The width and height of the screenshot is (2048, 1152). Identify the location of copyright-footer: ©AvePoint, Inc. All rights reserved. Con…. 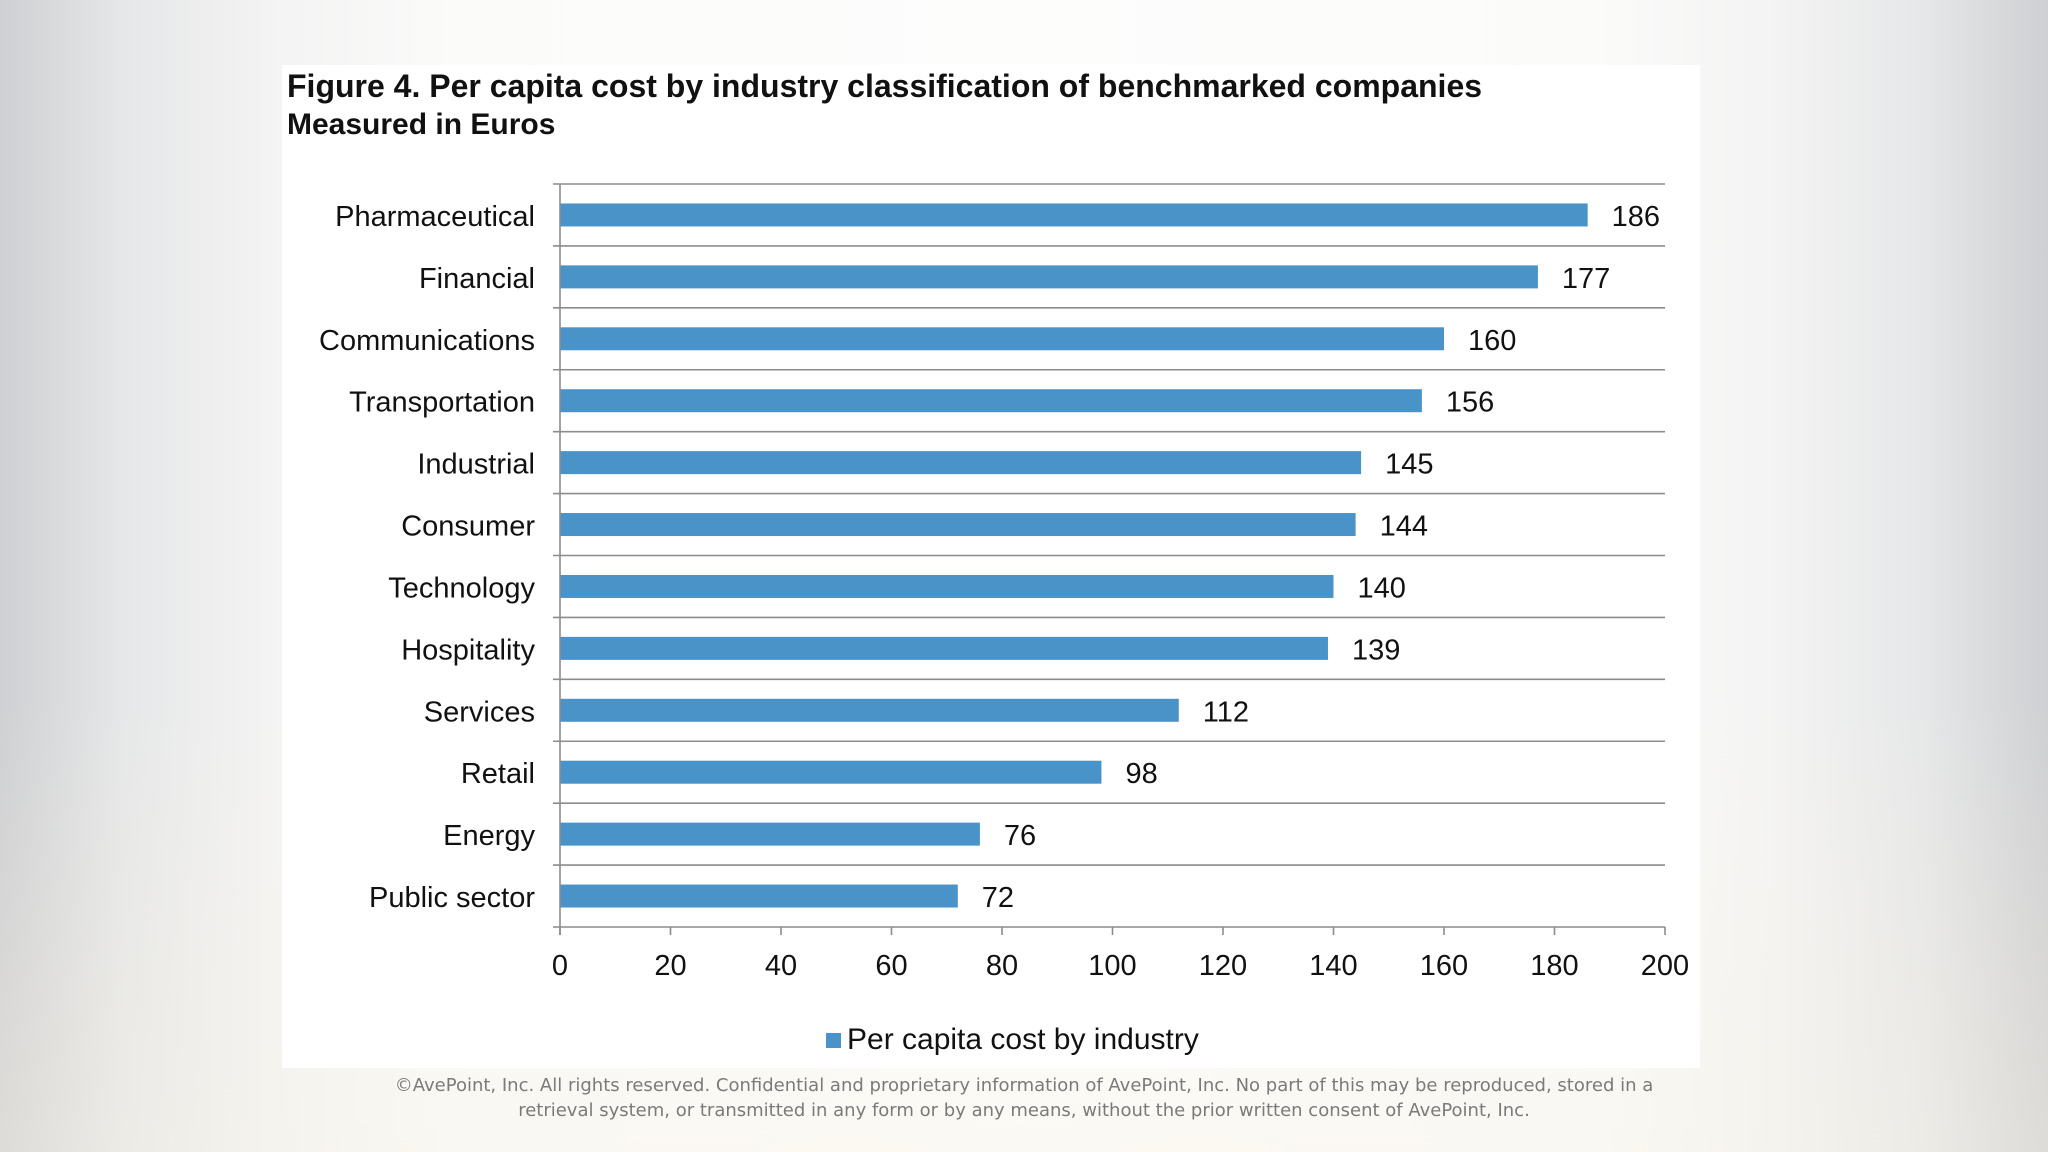
(1024, 1098).